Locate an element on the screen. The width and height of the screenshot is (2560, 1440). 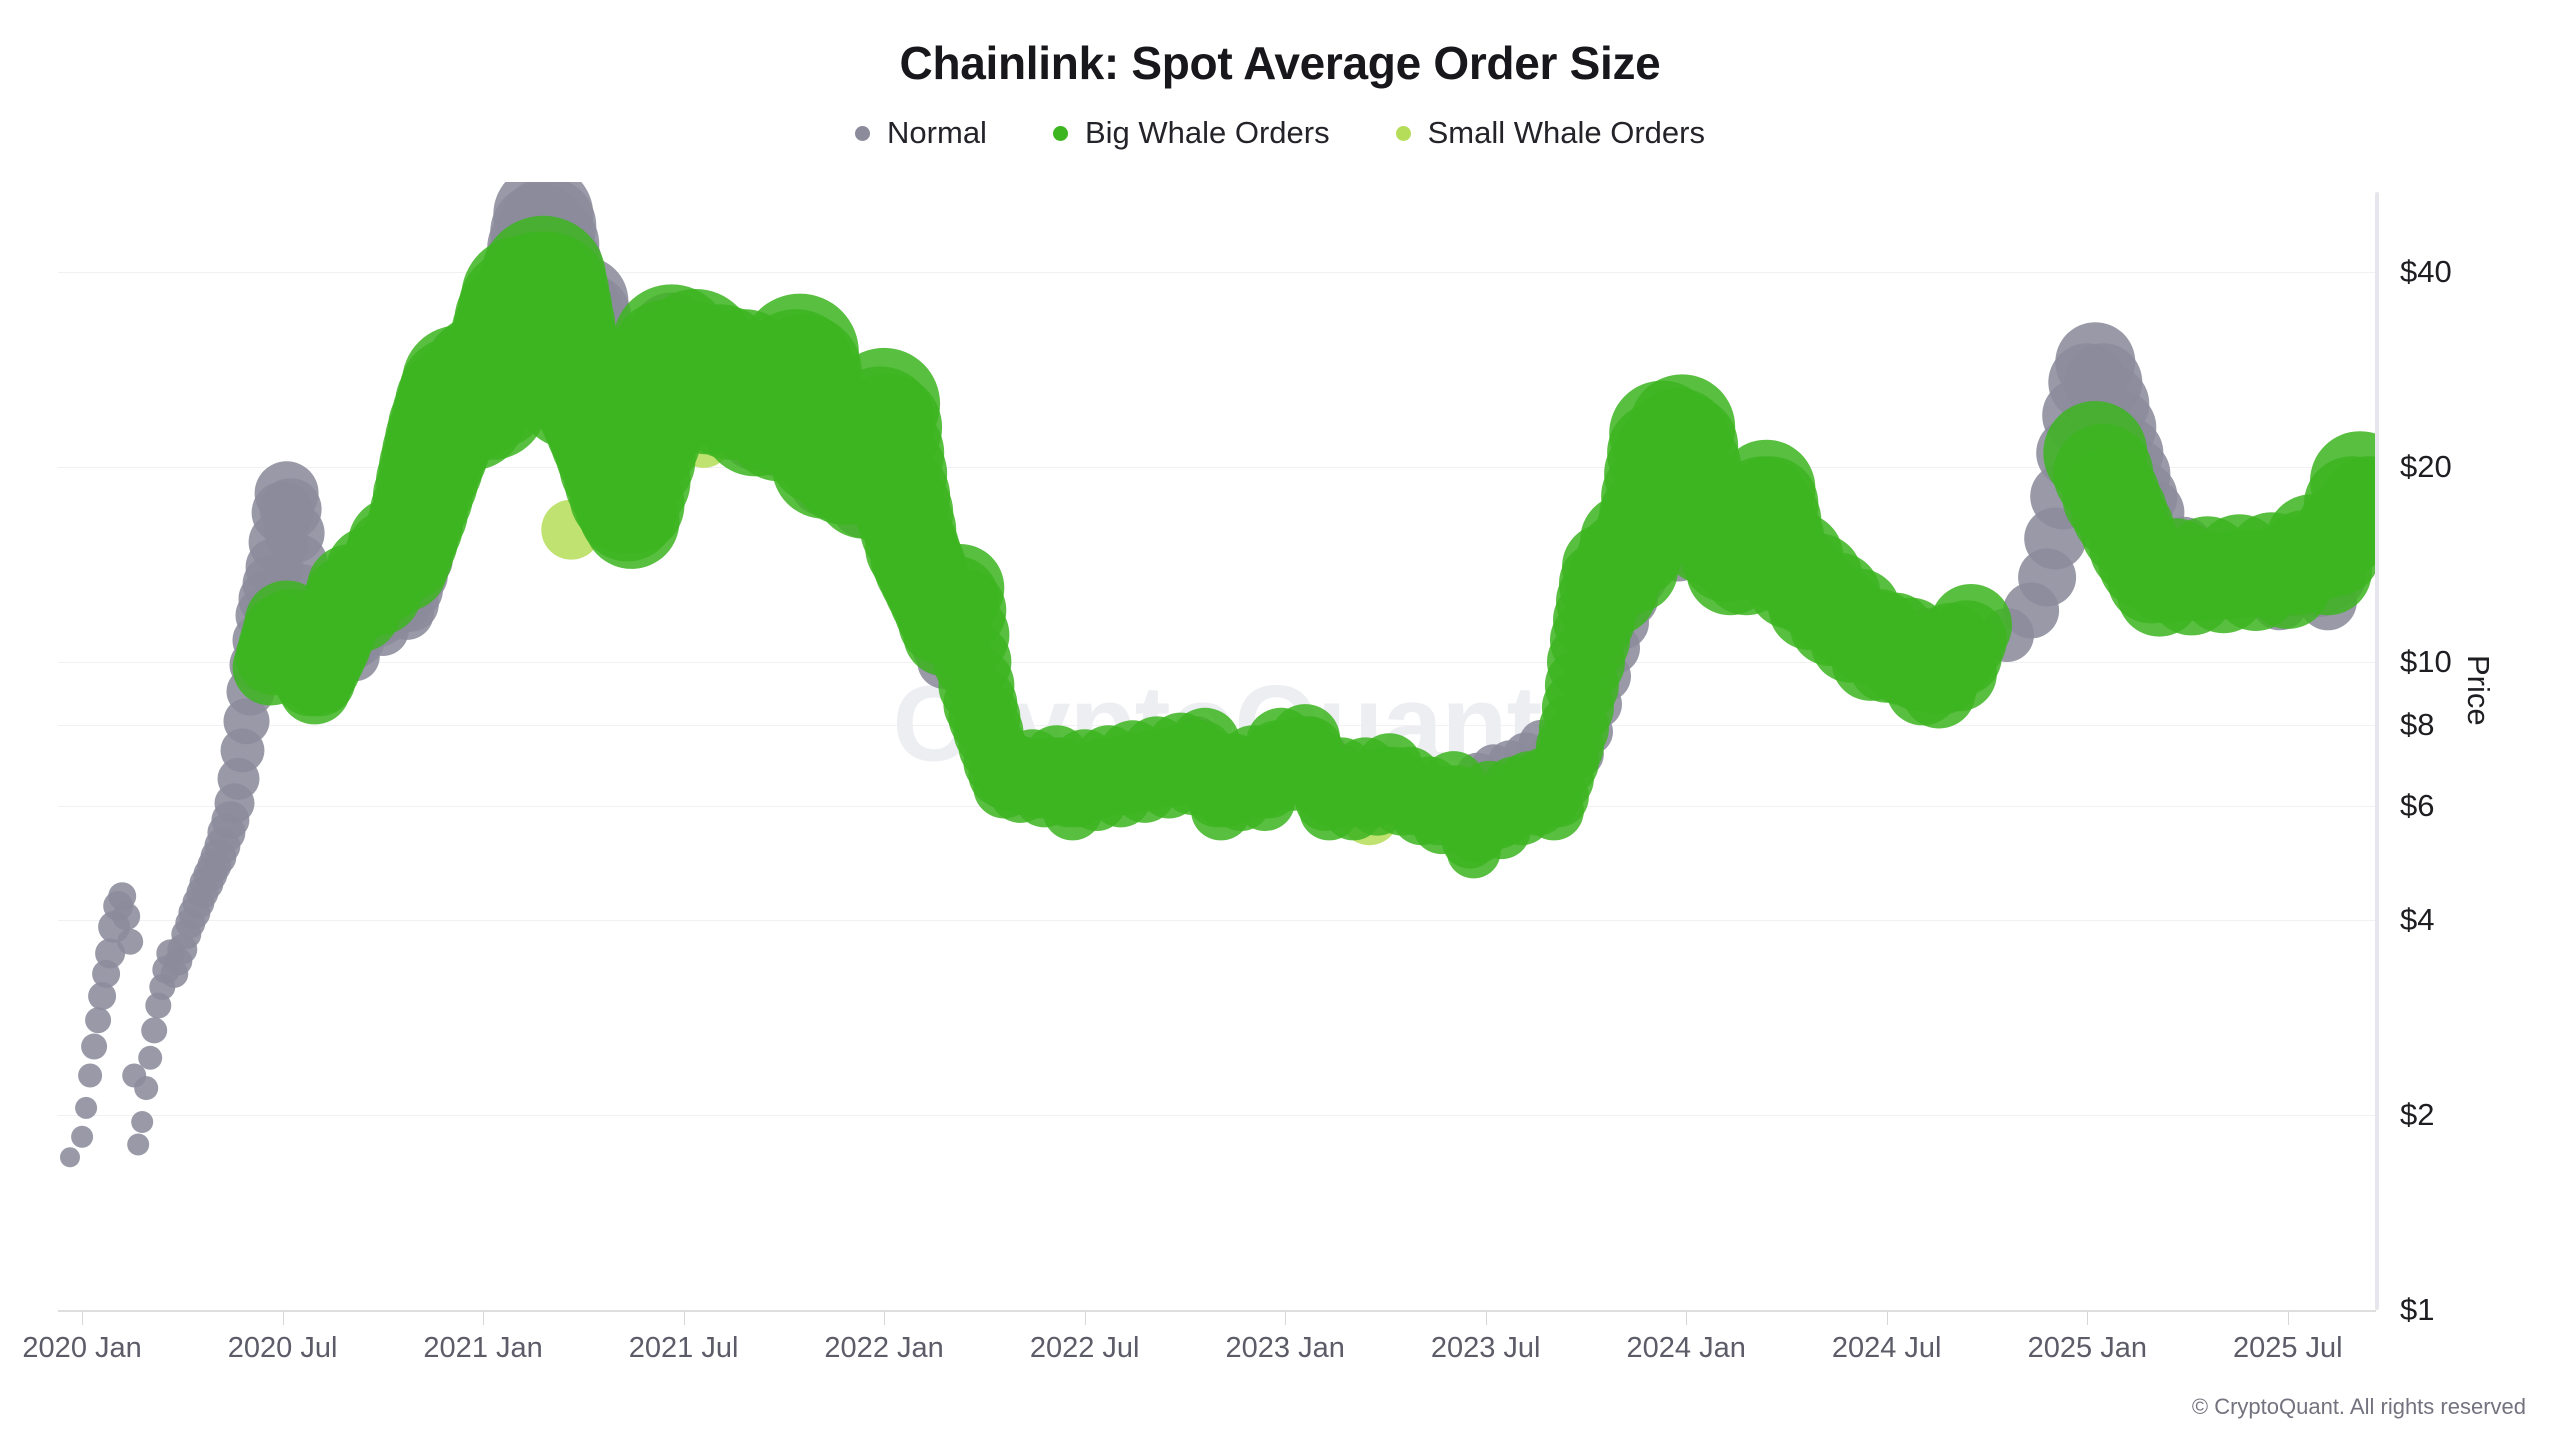
chart-legend: Normal Big Whale Orders Small Whale Orders is located at coordinates (1280, 133).